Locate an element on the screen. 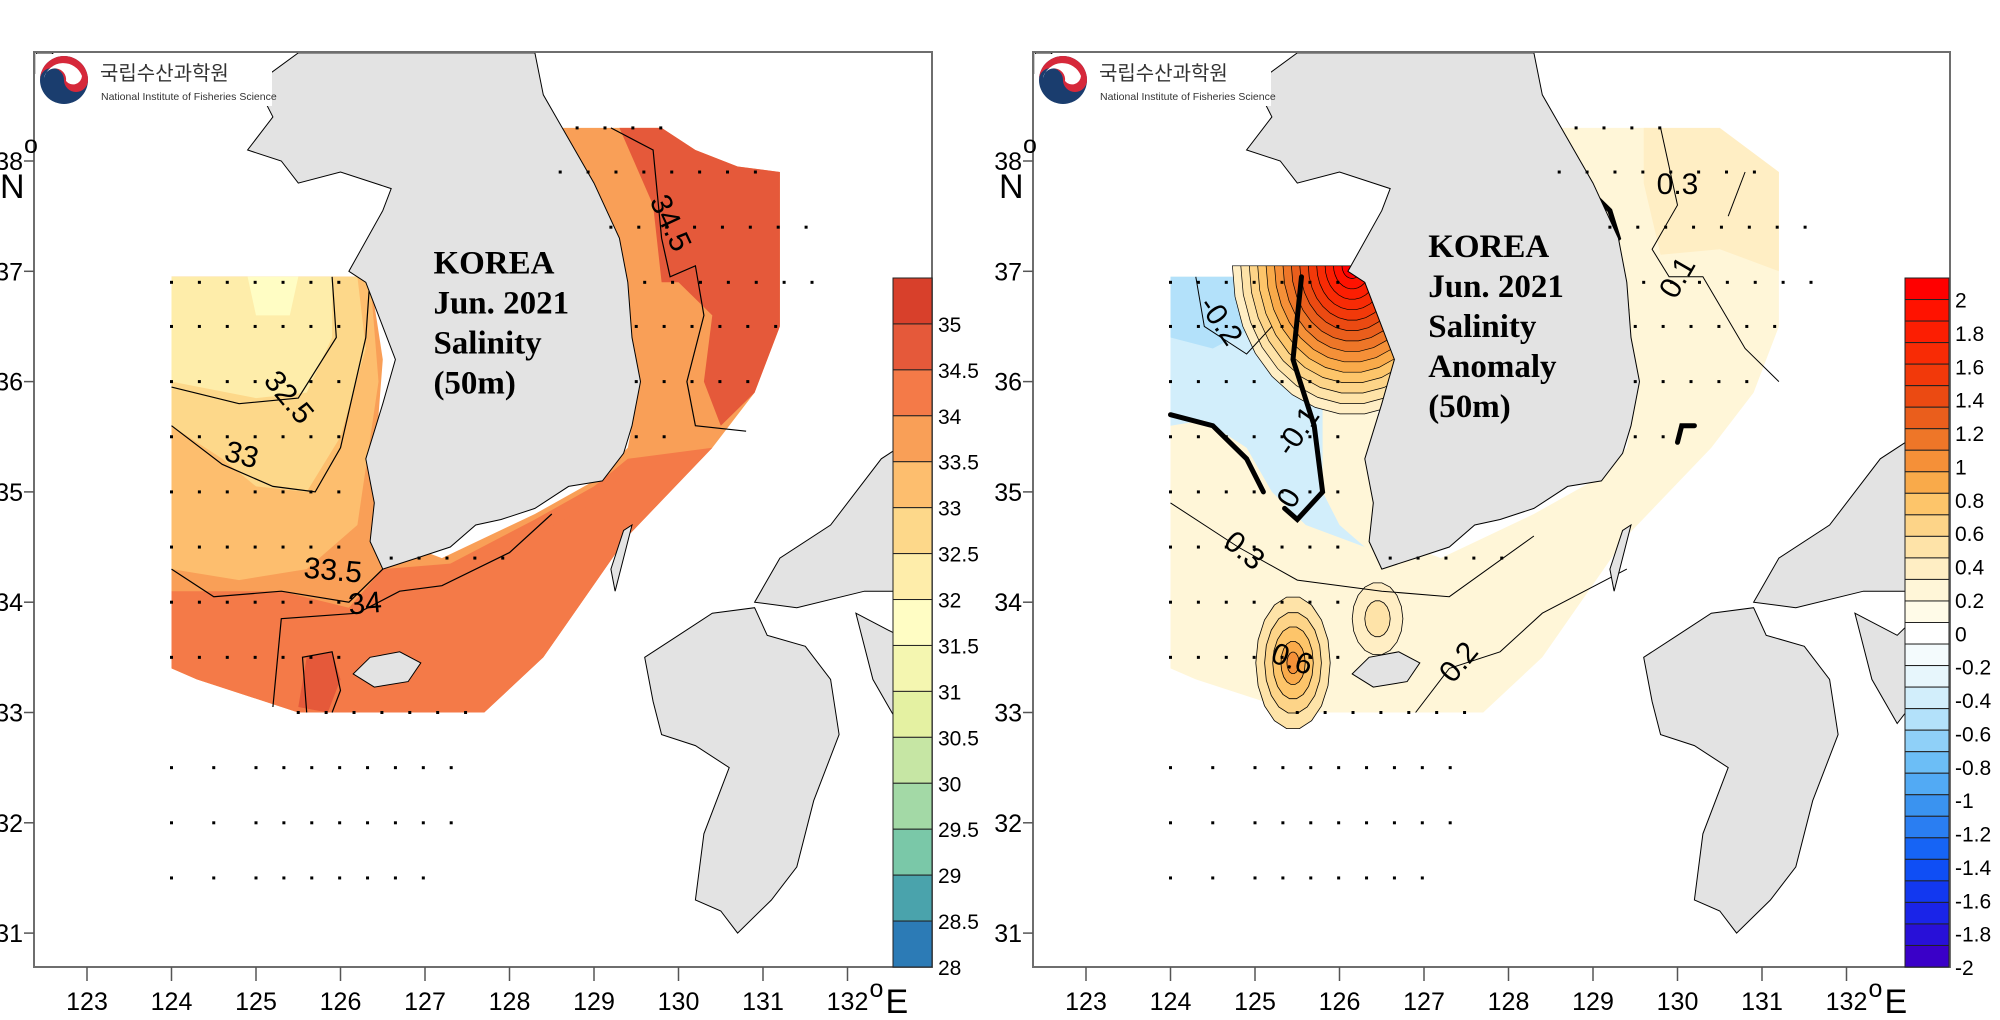 Image resolution: width=2000 pixels, height=1020 pixels. anomaly-blob is located at coordinates (1377, 619).